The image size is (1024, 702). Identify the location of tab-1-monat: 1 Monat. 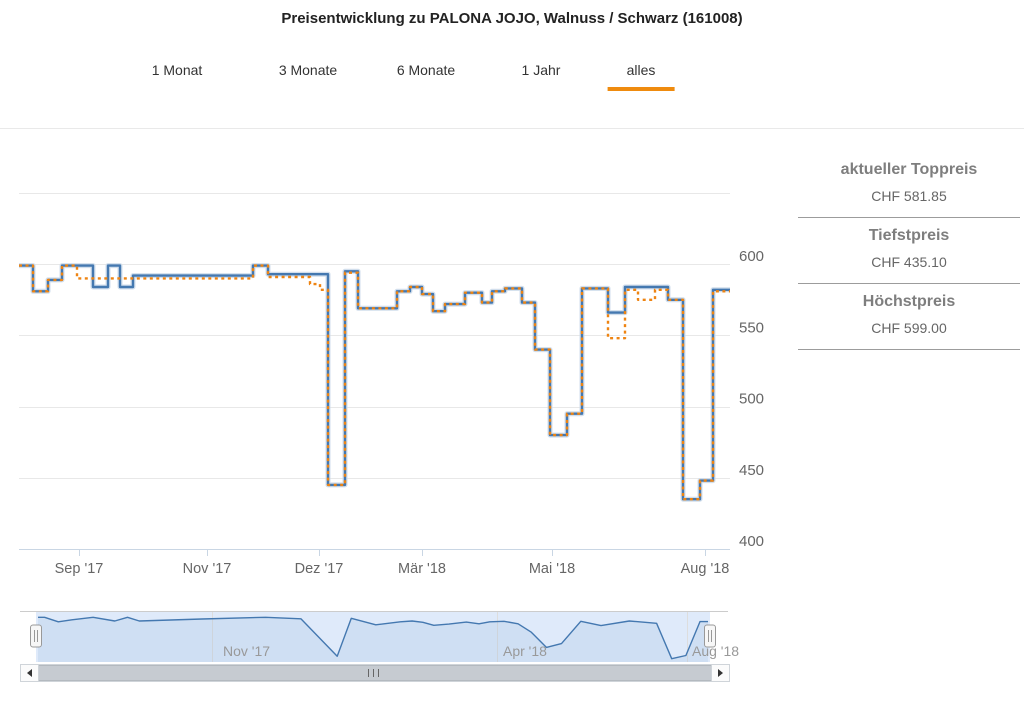
(177, 70).